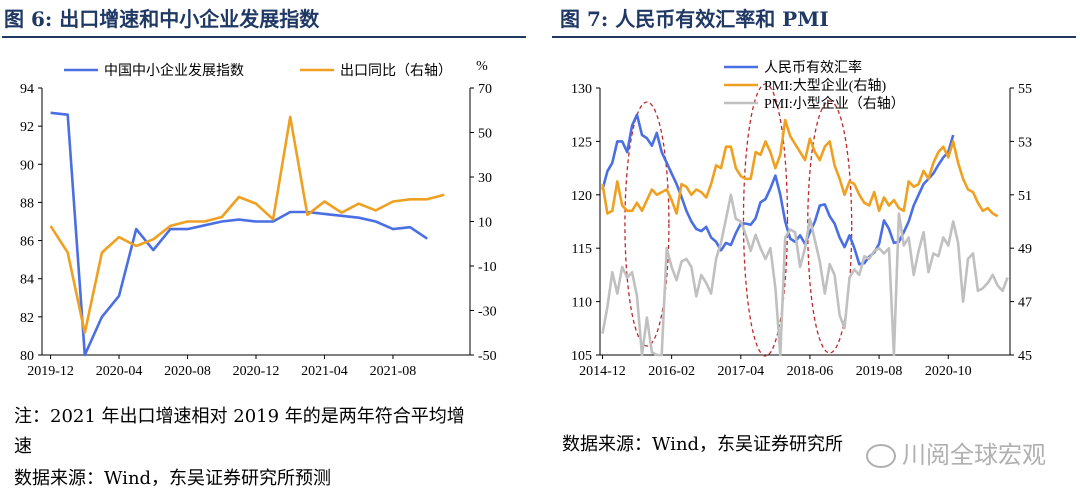 The image size is (1080, 500). Describe the element at coordinates (948, 371) in the screenshot. I see `x-tick-label: 2020-10` at that location.